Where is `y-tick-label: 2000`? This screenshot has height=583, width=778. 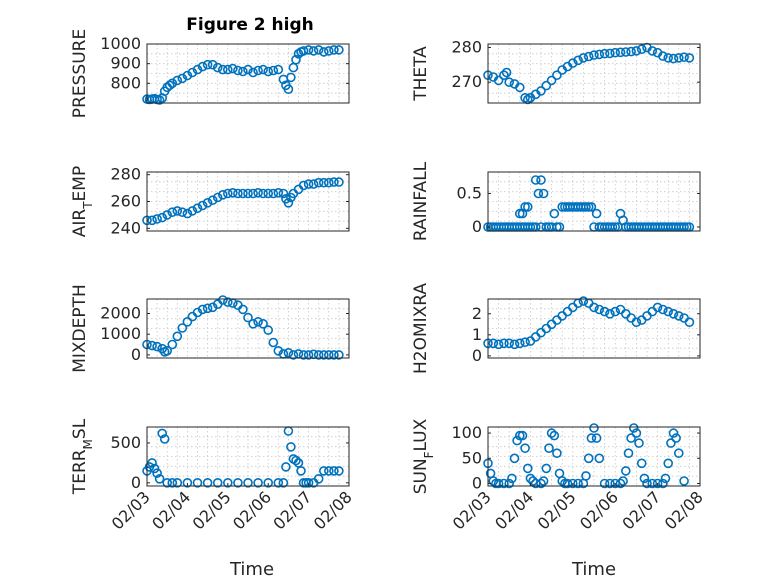 y-tick-label: 2000 is located at coordinates (120, 312).